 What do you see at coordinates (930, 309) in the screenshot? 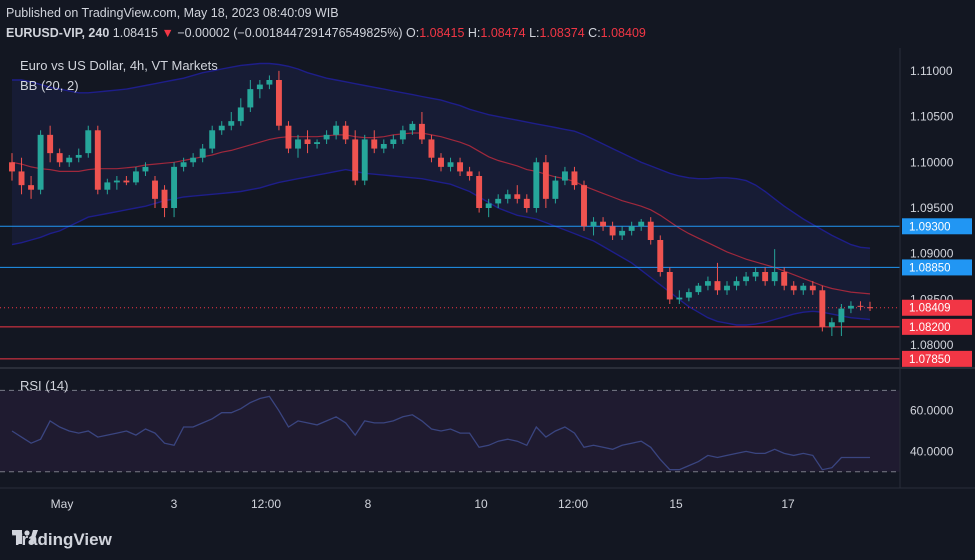
I see `price-label-text: 1.08409` at bounding box center [930, 309].